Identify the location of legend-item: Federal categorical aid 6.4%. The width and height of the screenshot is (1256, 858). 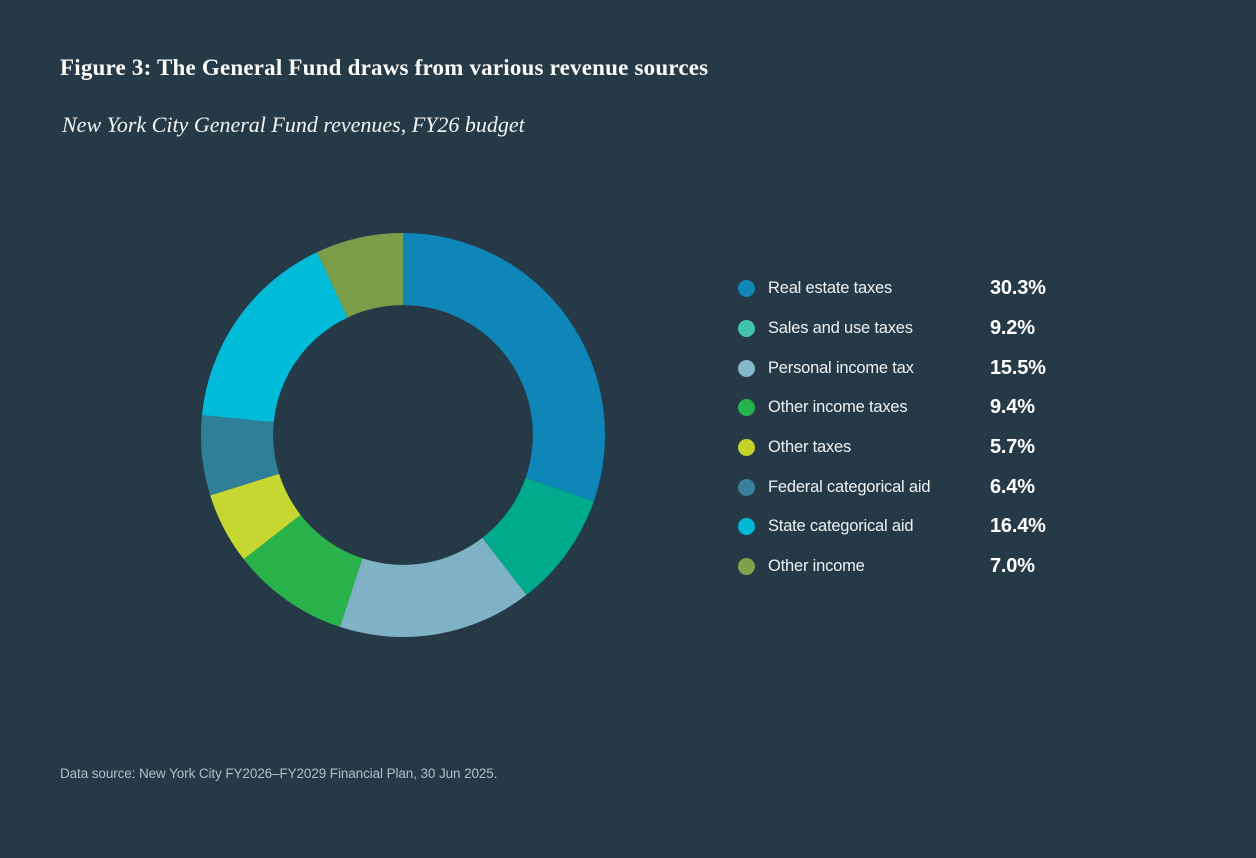
(918, 487).